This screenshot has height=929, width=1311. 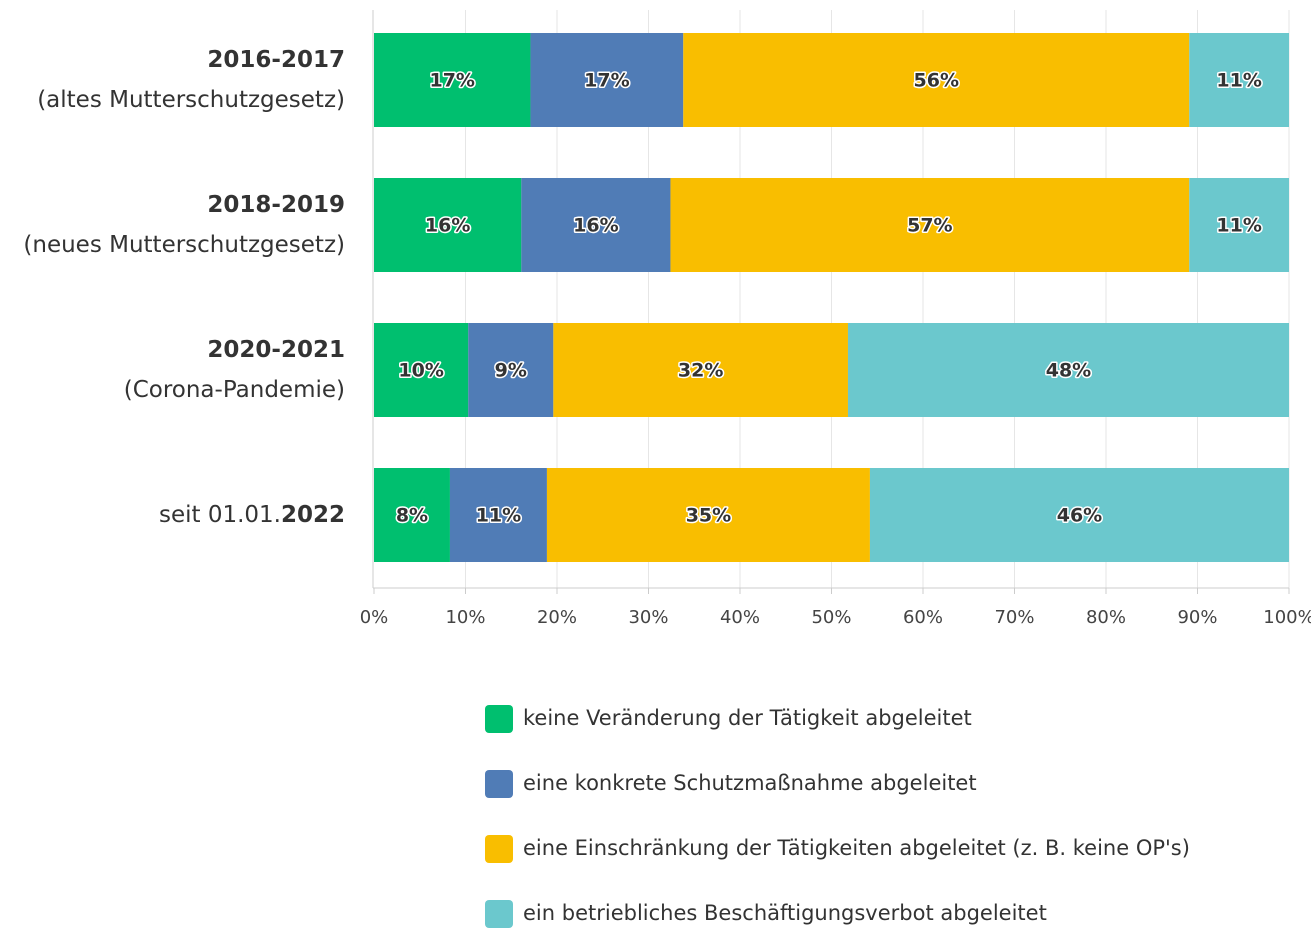 What do you see at coordinates (648, 617) in the screenshot?
I see `x-tick-label: 30%` at bounding box center [648, 617].